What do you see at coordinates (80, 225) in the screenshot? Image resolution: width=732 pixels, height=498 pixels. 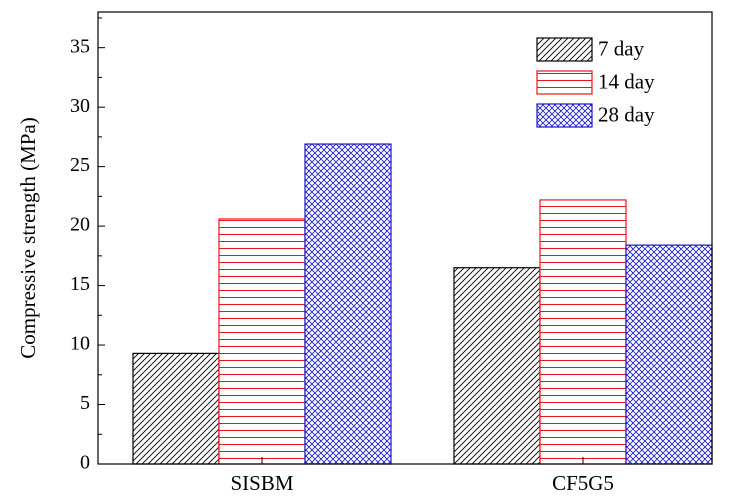 I see `y-tick-label: 20` at bounding box center [80, 225].